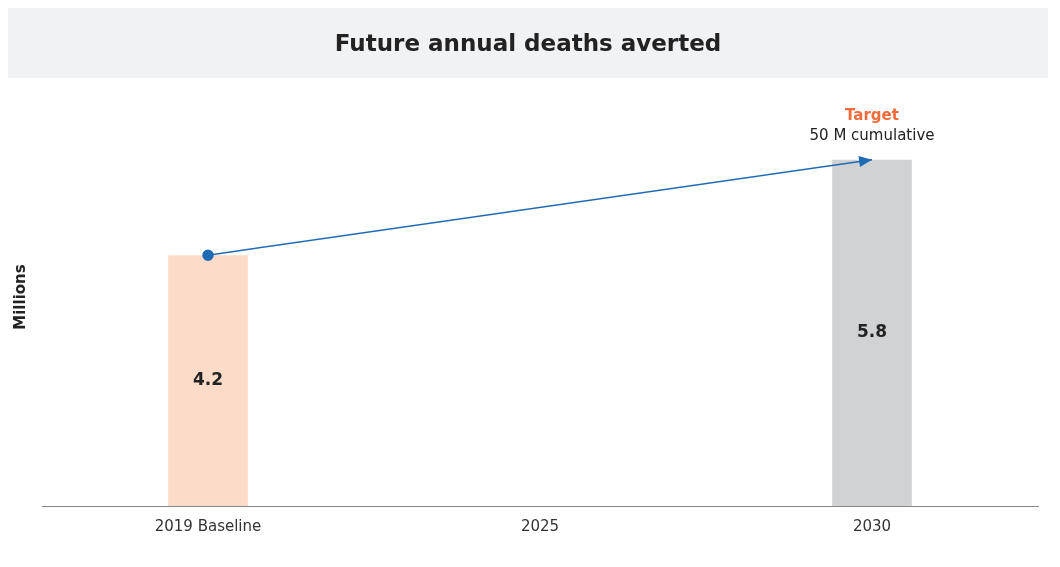 Image resolution: width=1060 pixels, height=567 pixels. I want to click on annotation: Target, so click(872, 115).